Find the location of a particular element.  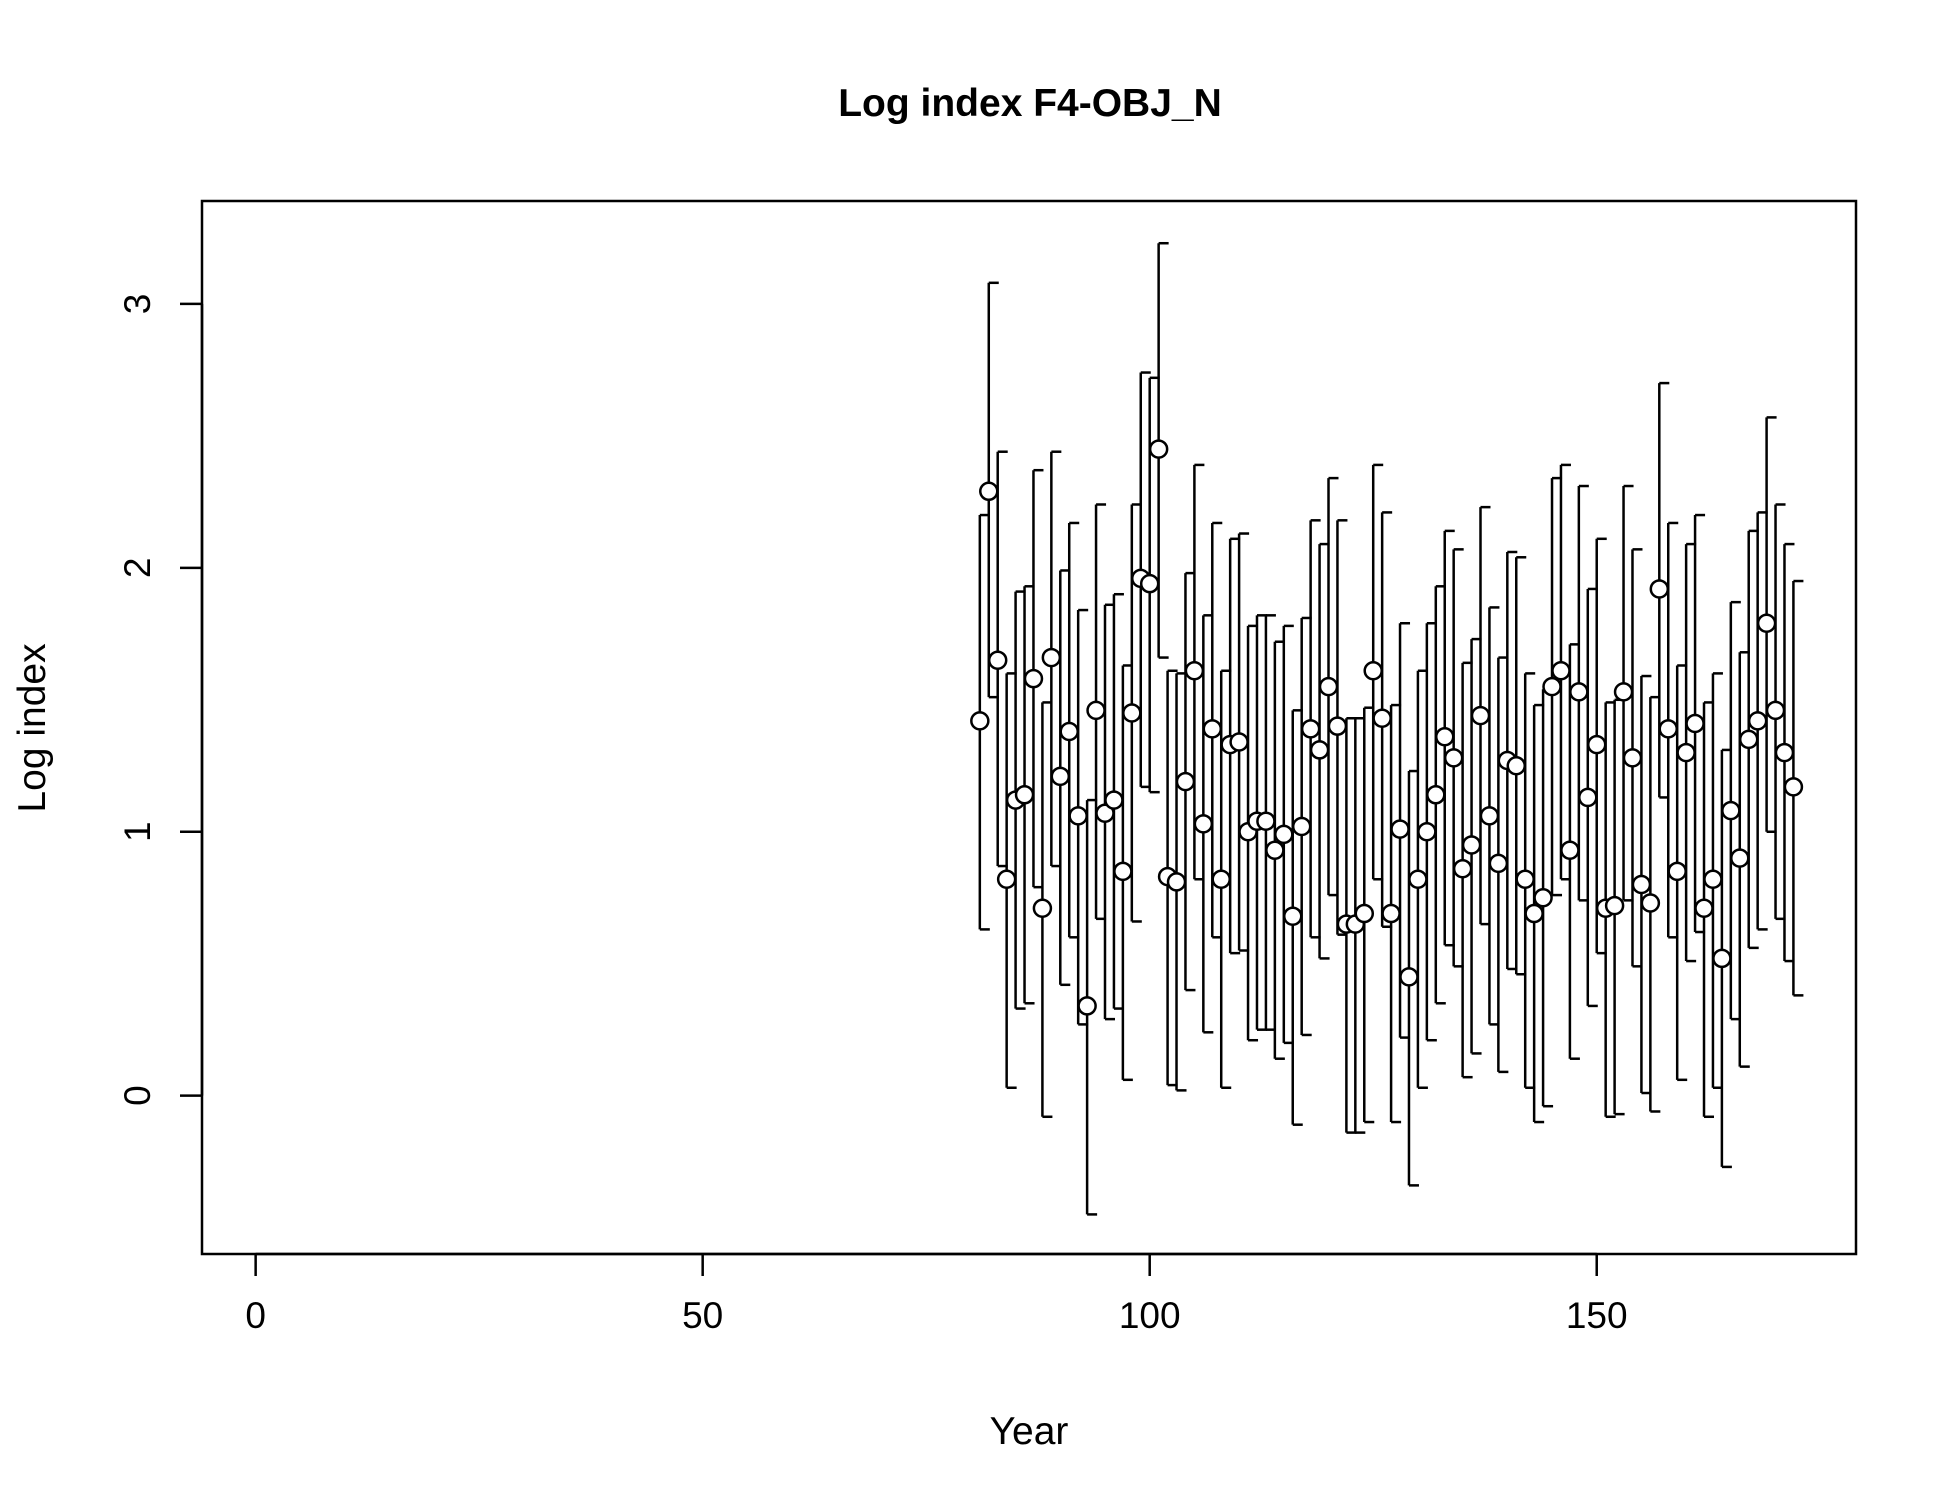

x-tick-label: 150 is located at coordinates (1597, 1315).